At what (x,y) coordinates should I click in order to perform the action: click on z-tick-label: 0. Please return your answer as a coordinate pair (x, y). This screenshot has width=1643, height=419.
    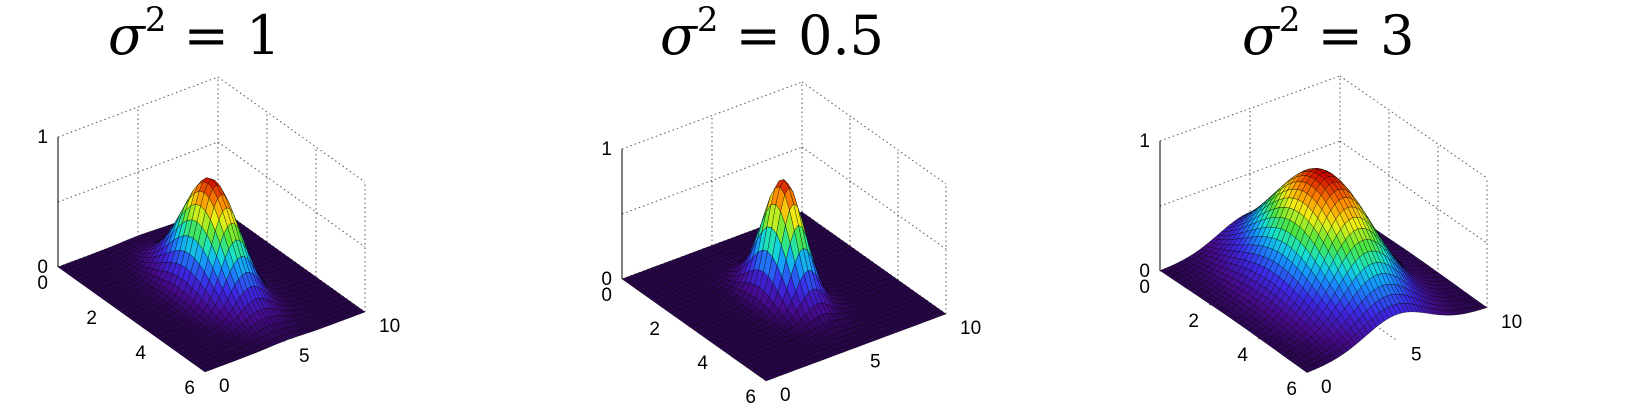
    Looking at the image, I should click on (42, 267).